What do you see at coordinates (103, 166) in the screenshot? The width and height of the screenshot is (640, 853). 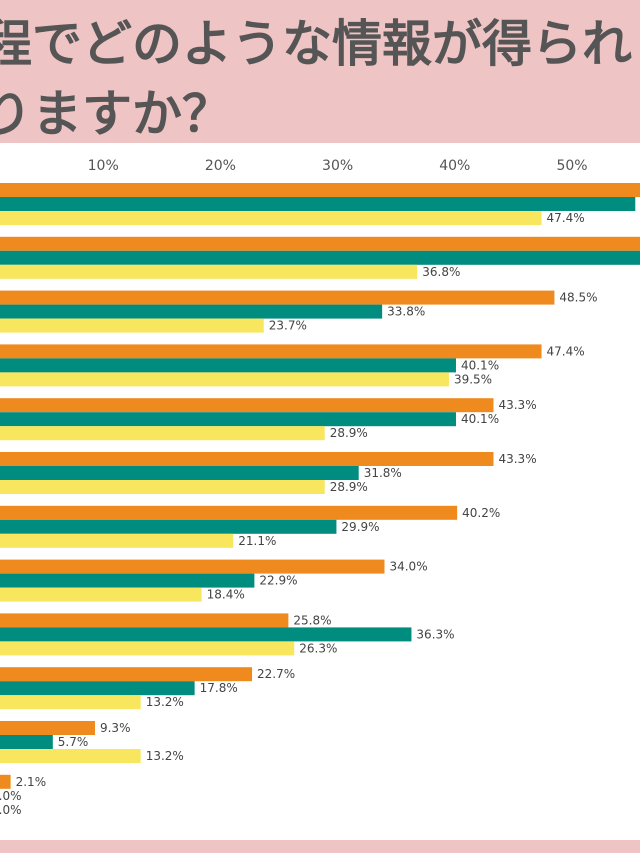 I see `x-tick-label: 10%` at bounding box center [103, 166].